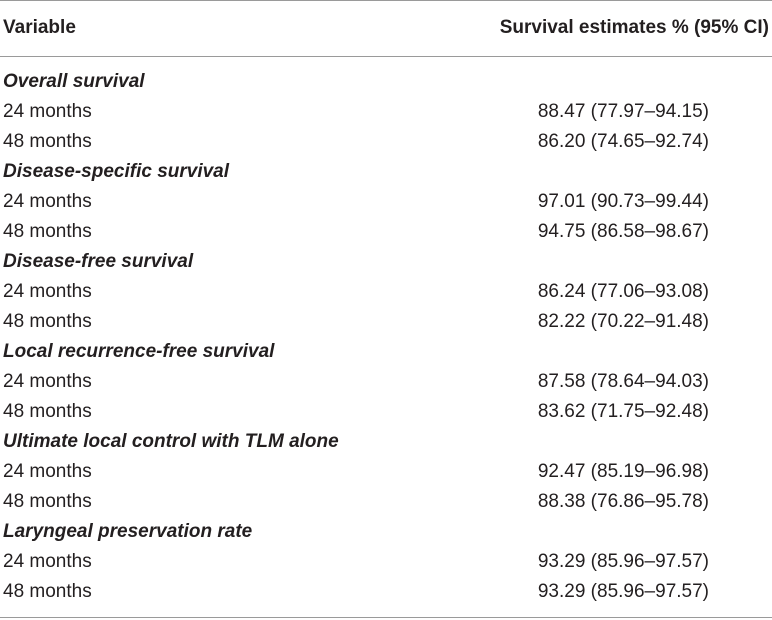  Describe the element at coordinates (623, 201) in the screenshot. I see `row-value: 97.01 (90.73–99.44)` at that location.